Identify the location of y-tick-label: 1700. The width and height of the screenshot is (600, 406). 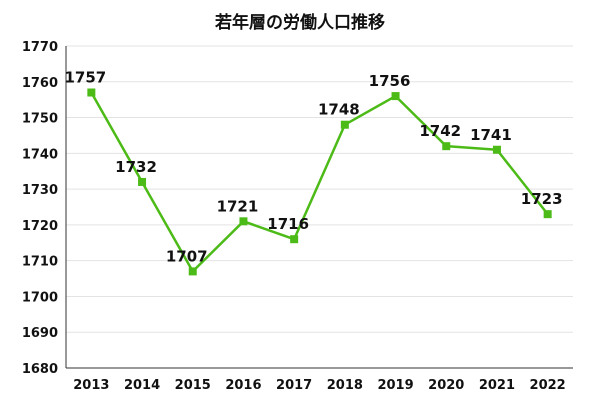
(40, 297).